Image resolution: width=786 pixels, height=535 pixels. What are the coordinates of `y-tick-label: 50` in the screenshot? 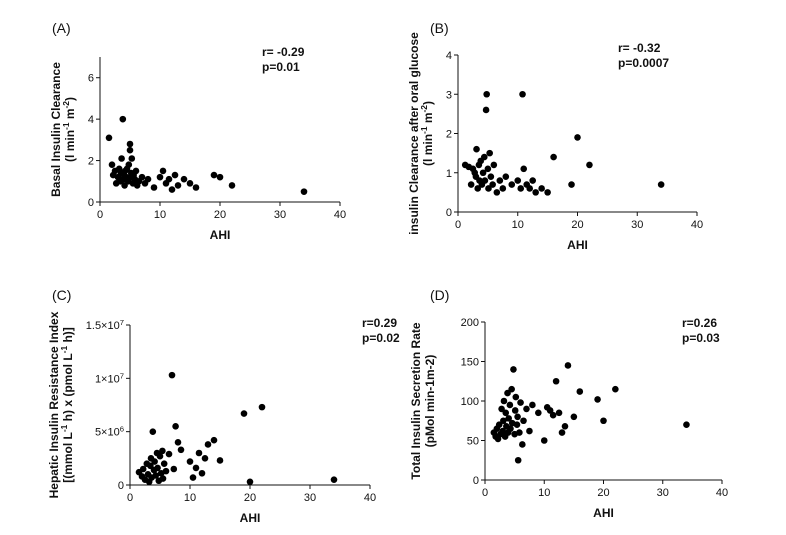 It's located at (473, 442).